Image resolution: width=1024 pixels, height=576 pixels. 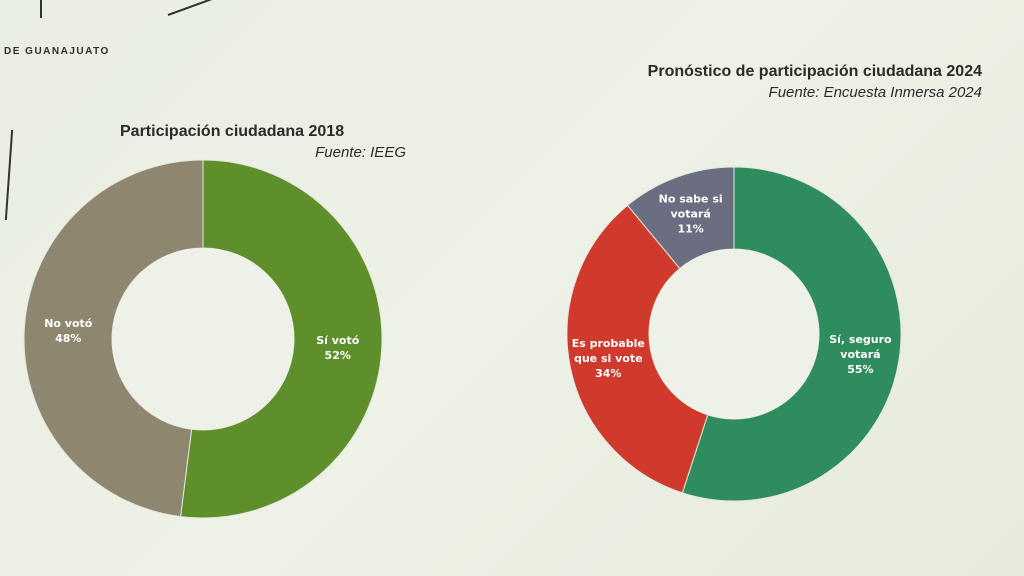 I want to click on slice-percent: 48%, so click(x=68, y=338).